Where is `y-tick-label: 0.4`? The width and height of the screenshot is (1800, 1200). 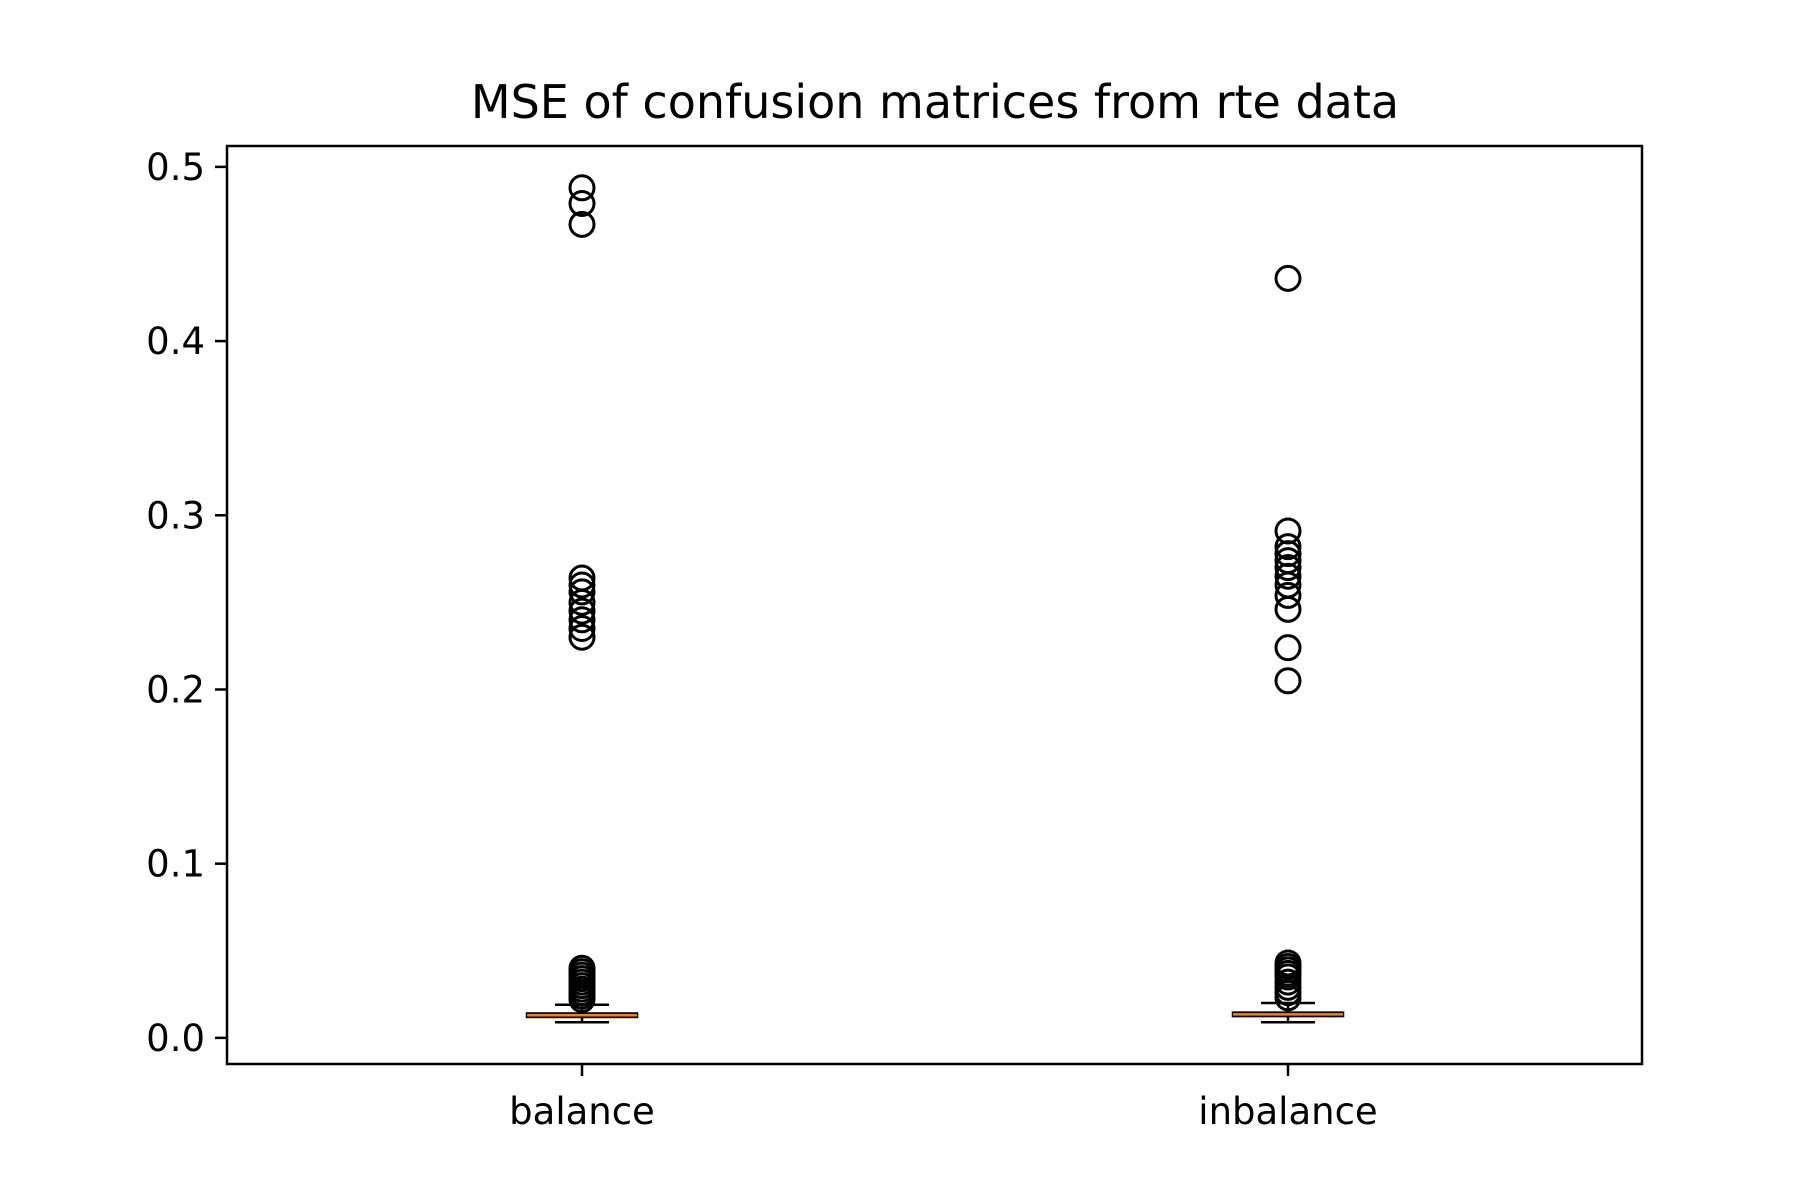 y-tick-label: 0.4 is located at coordinates (175, 341).